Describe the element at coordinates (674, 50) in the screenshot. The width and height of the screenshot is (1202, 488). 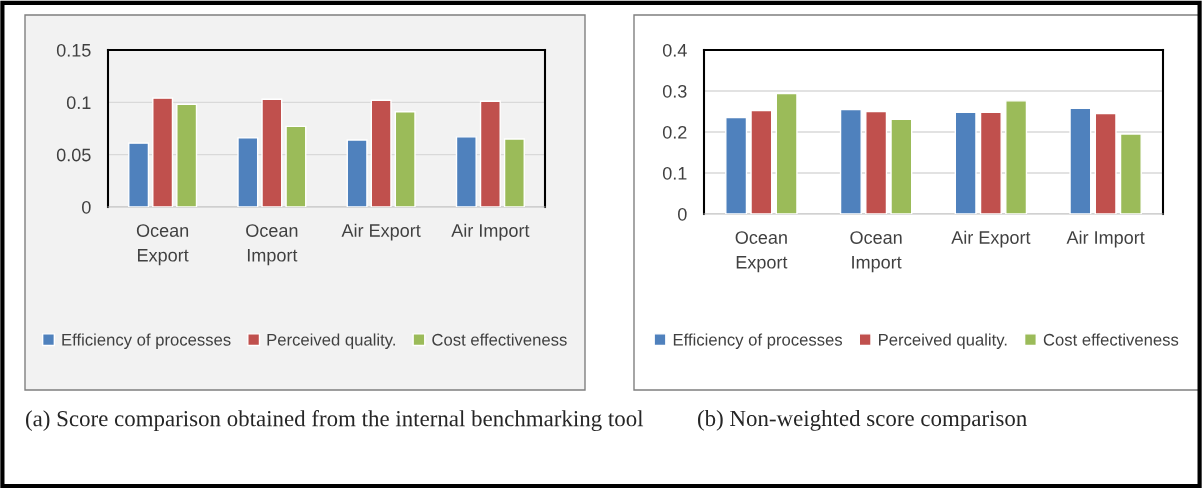
I see `y-tick-label: 0.4` at that location.